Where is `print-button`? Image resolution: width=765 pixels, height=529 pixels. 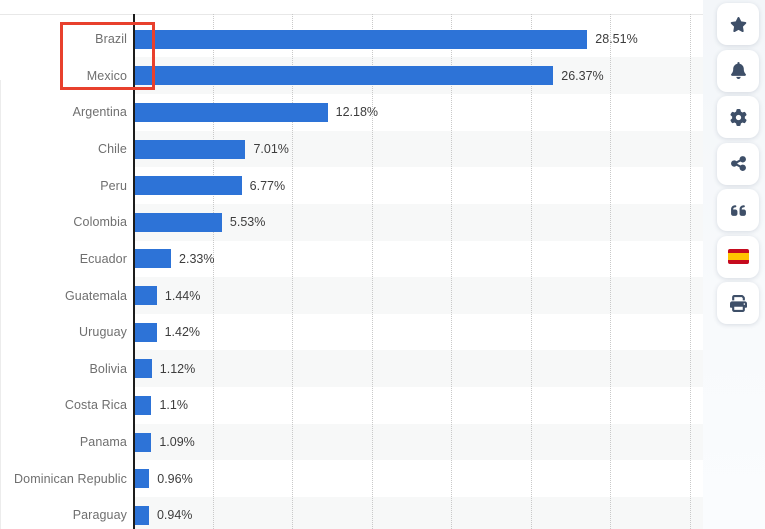 print-button is located at coordinates (738, 303).